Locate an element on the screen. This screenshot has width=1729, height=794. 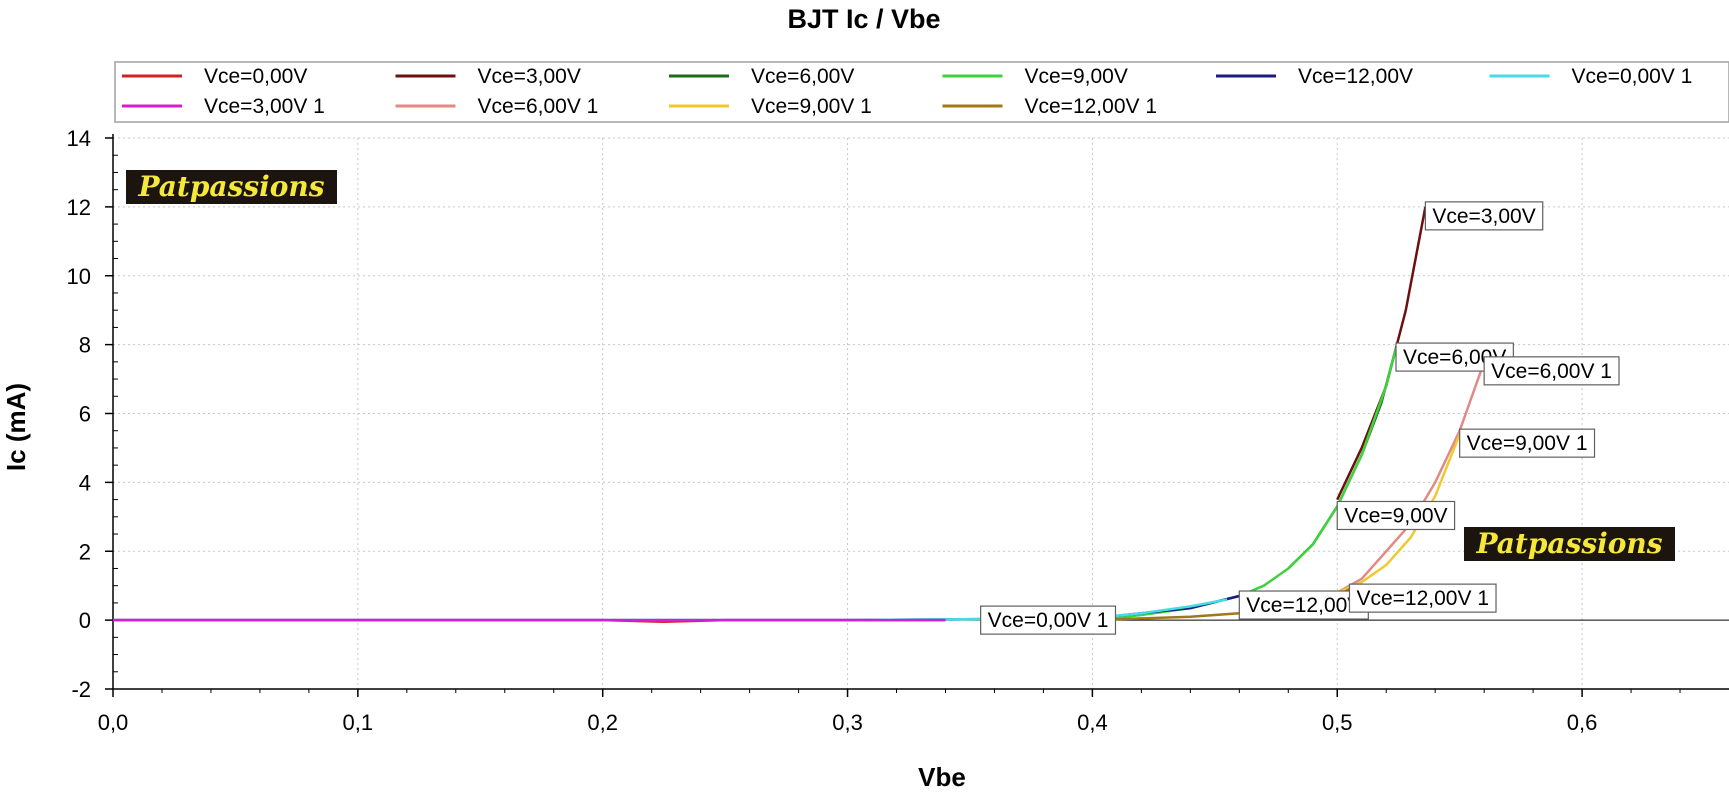
y-tick-label: 2 is located at coordinates (85, 551).